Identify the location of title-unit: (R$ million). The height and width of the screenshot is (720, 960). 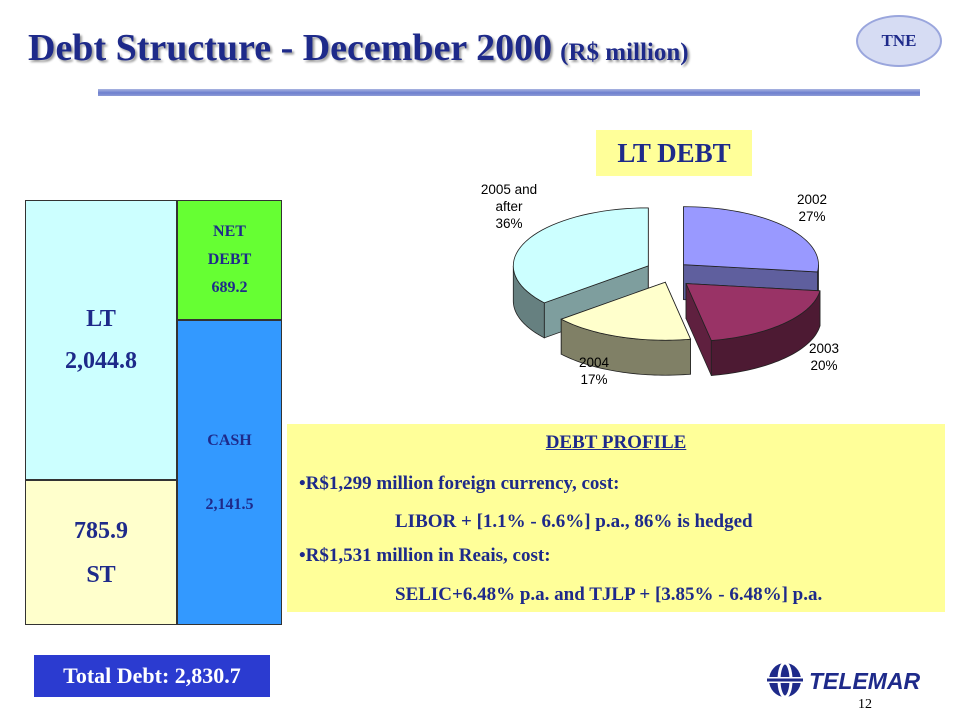
(624, 52).